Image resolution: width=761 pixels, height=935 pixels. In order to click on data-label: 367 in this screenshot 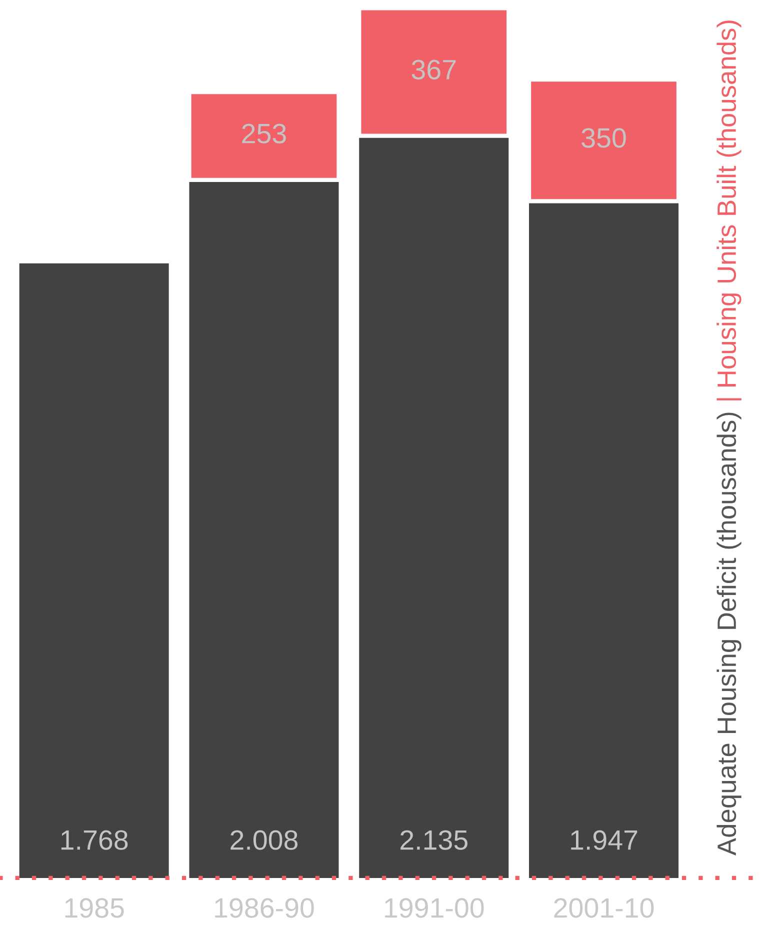, I will do `click(434, 70)`.